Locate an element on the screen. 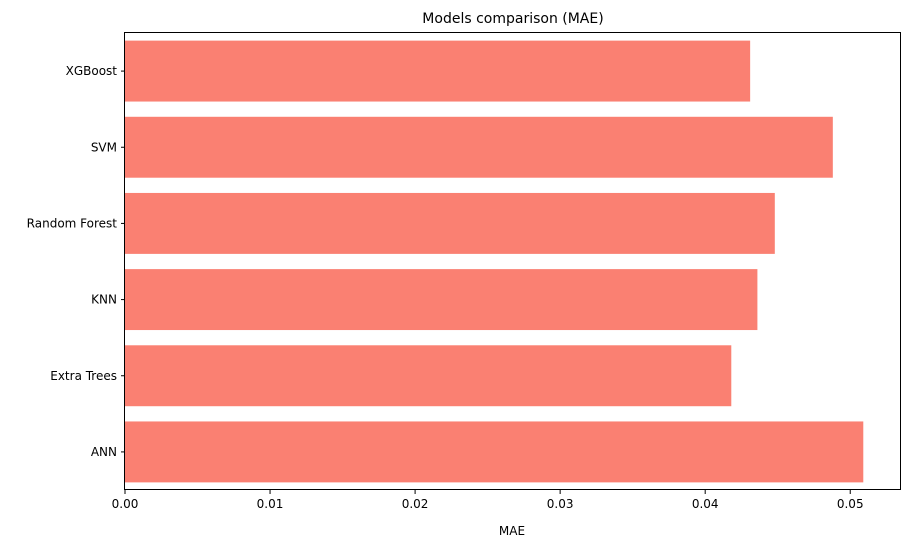  bar-svm is located at coordinates (479, 147).